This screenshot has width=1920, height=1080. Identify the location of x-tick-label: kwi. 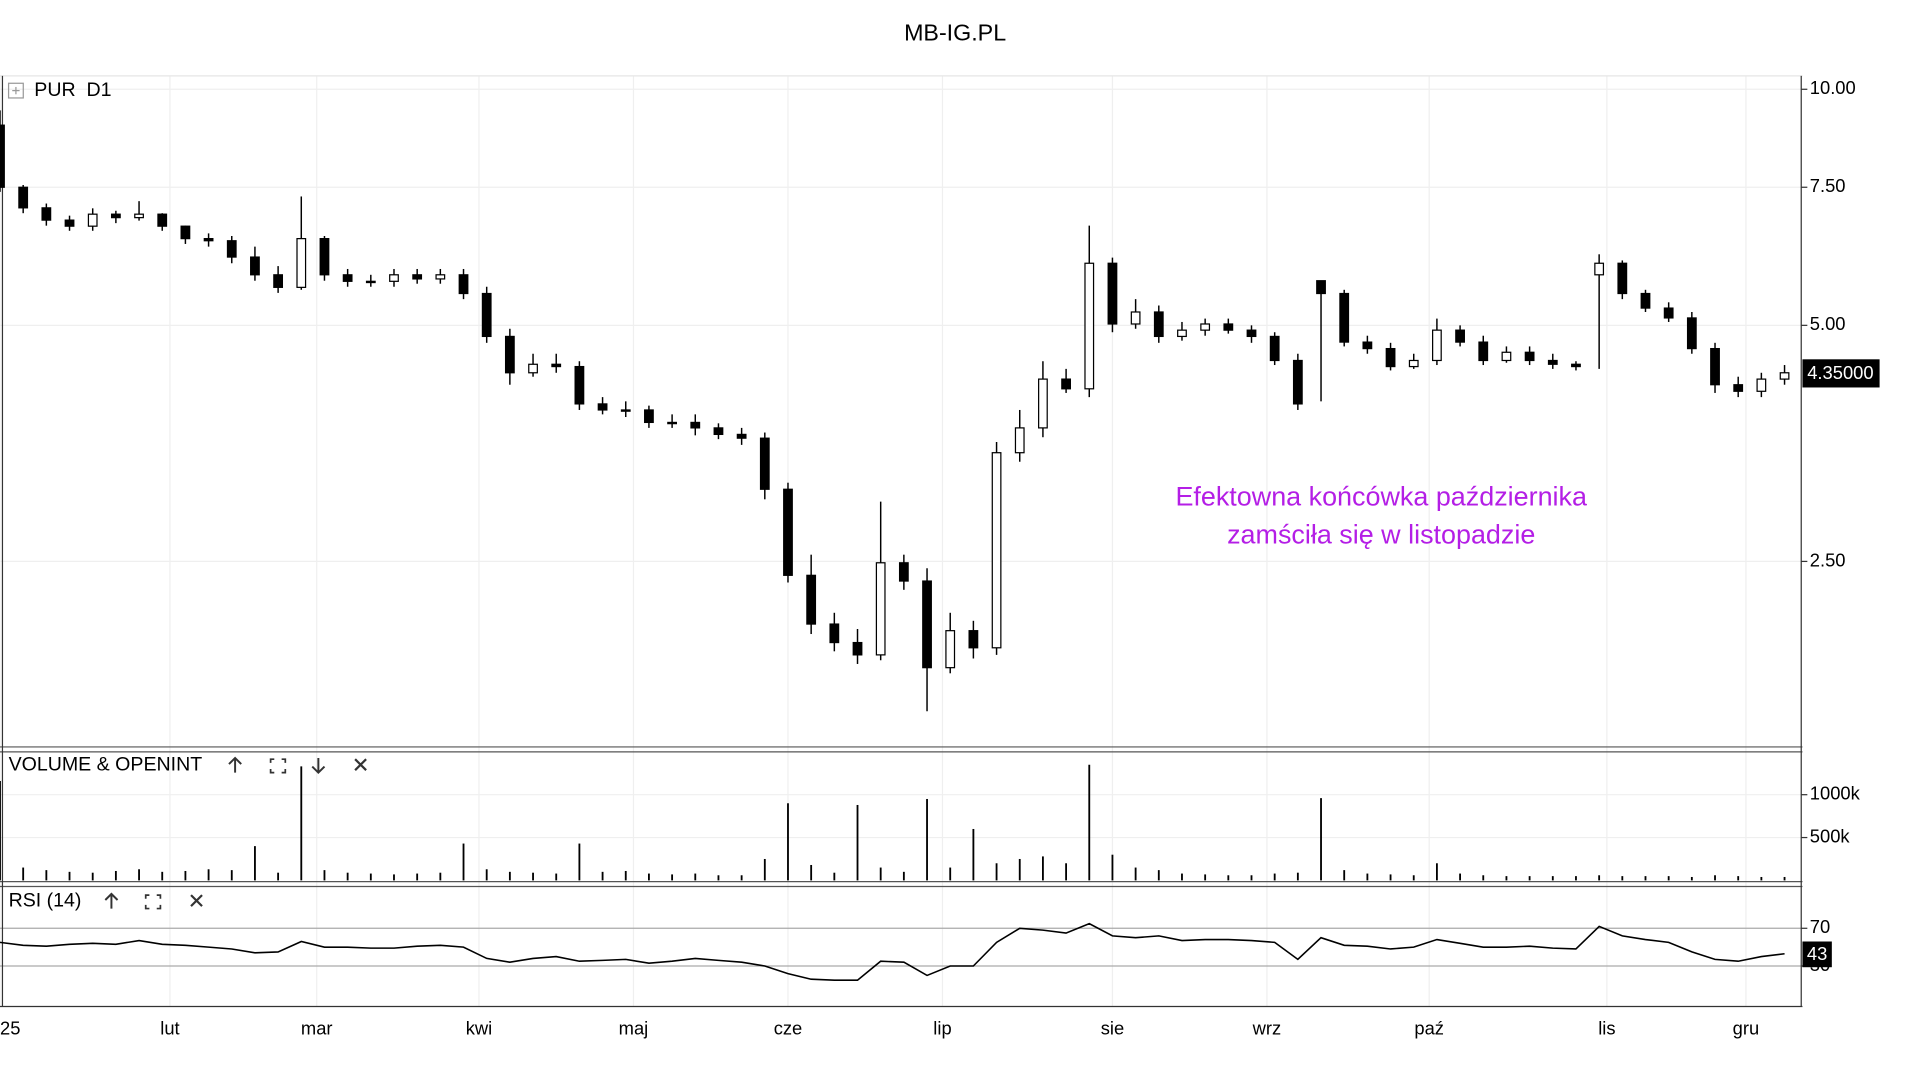
(479, 1028).